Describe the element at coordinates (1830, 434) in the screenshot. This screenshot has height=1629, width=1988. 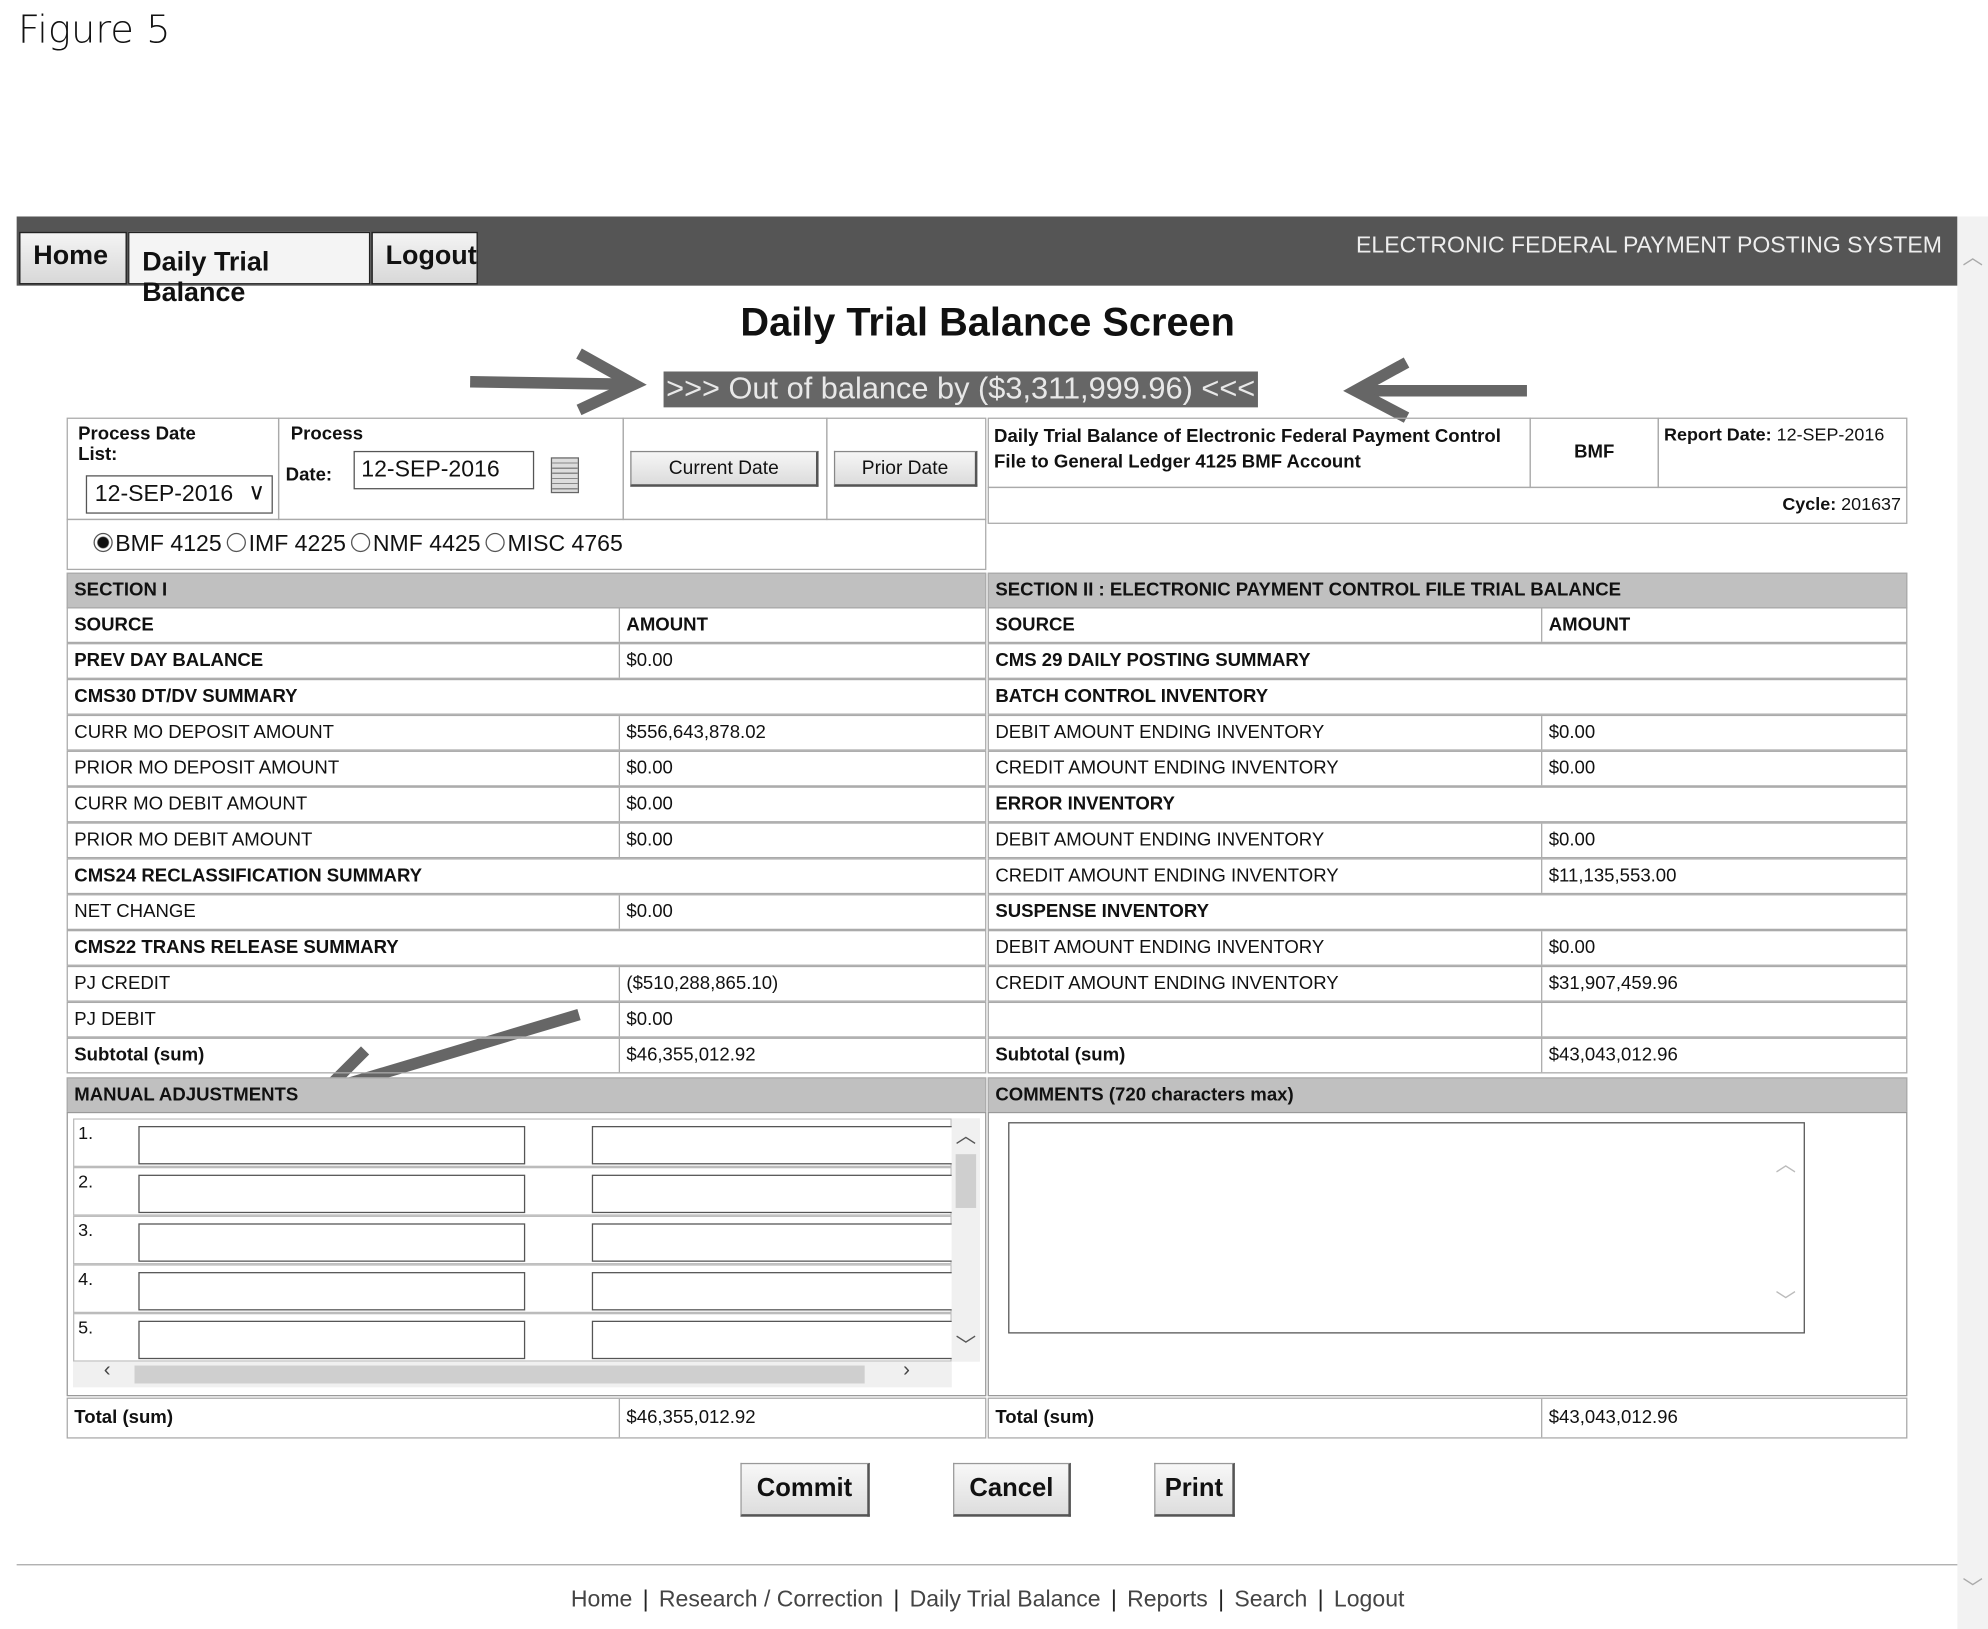
I see `report-date-value: 12-SEP-2016` at that location.